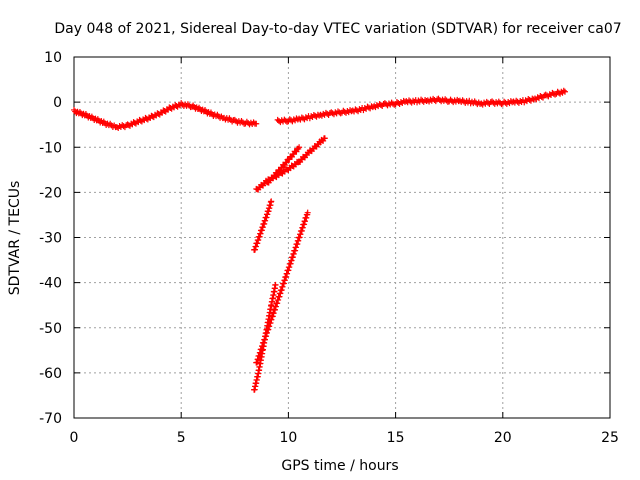 This screenshot has height=480, width=640. What do you see at coordinates (50, 193) in the screenshot?
I see `y-tick-label: -20` at bounding box center [50, 193].